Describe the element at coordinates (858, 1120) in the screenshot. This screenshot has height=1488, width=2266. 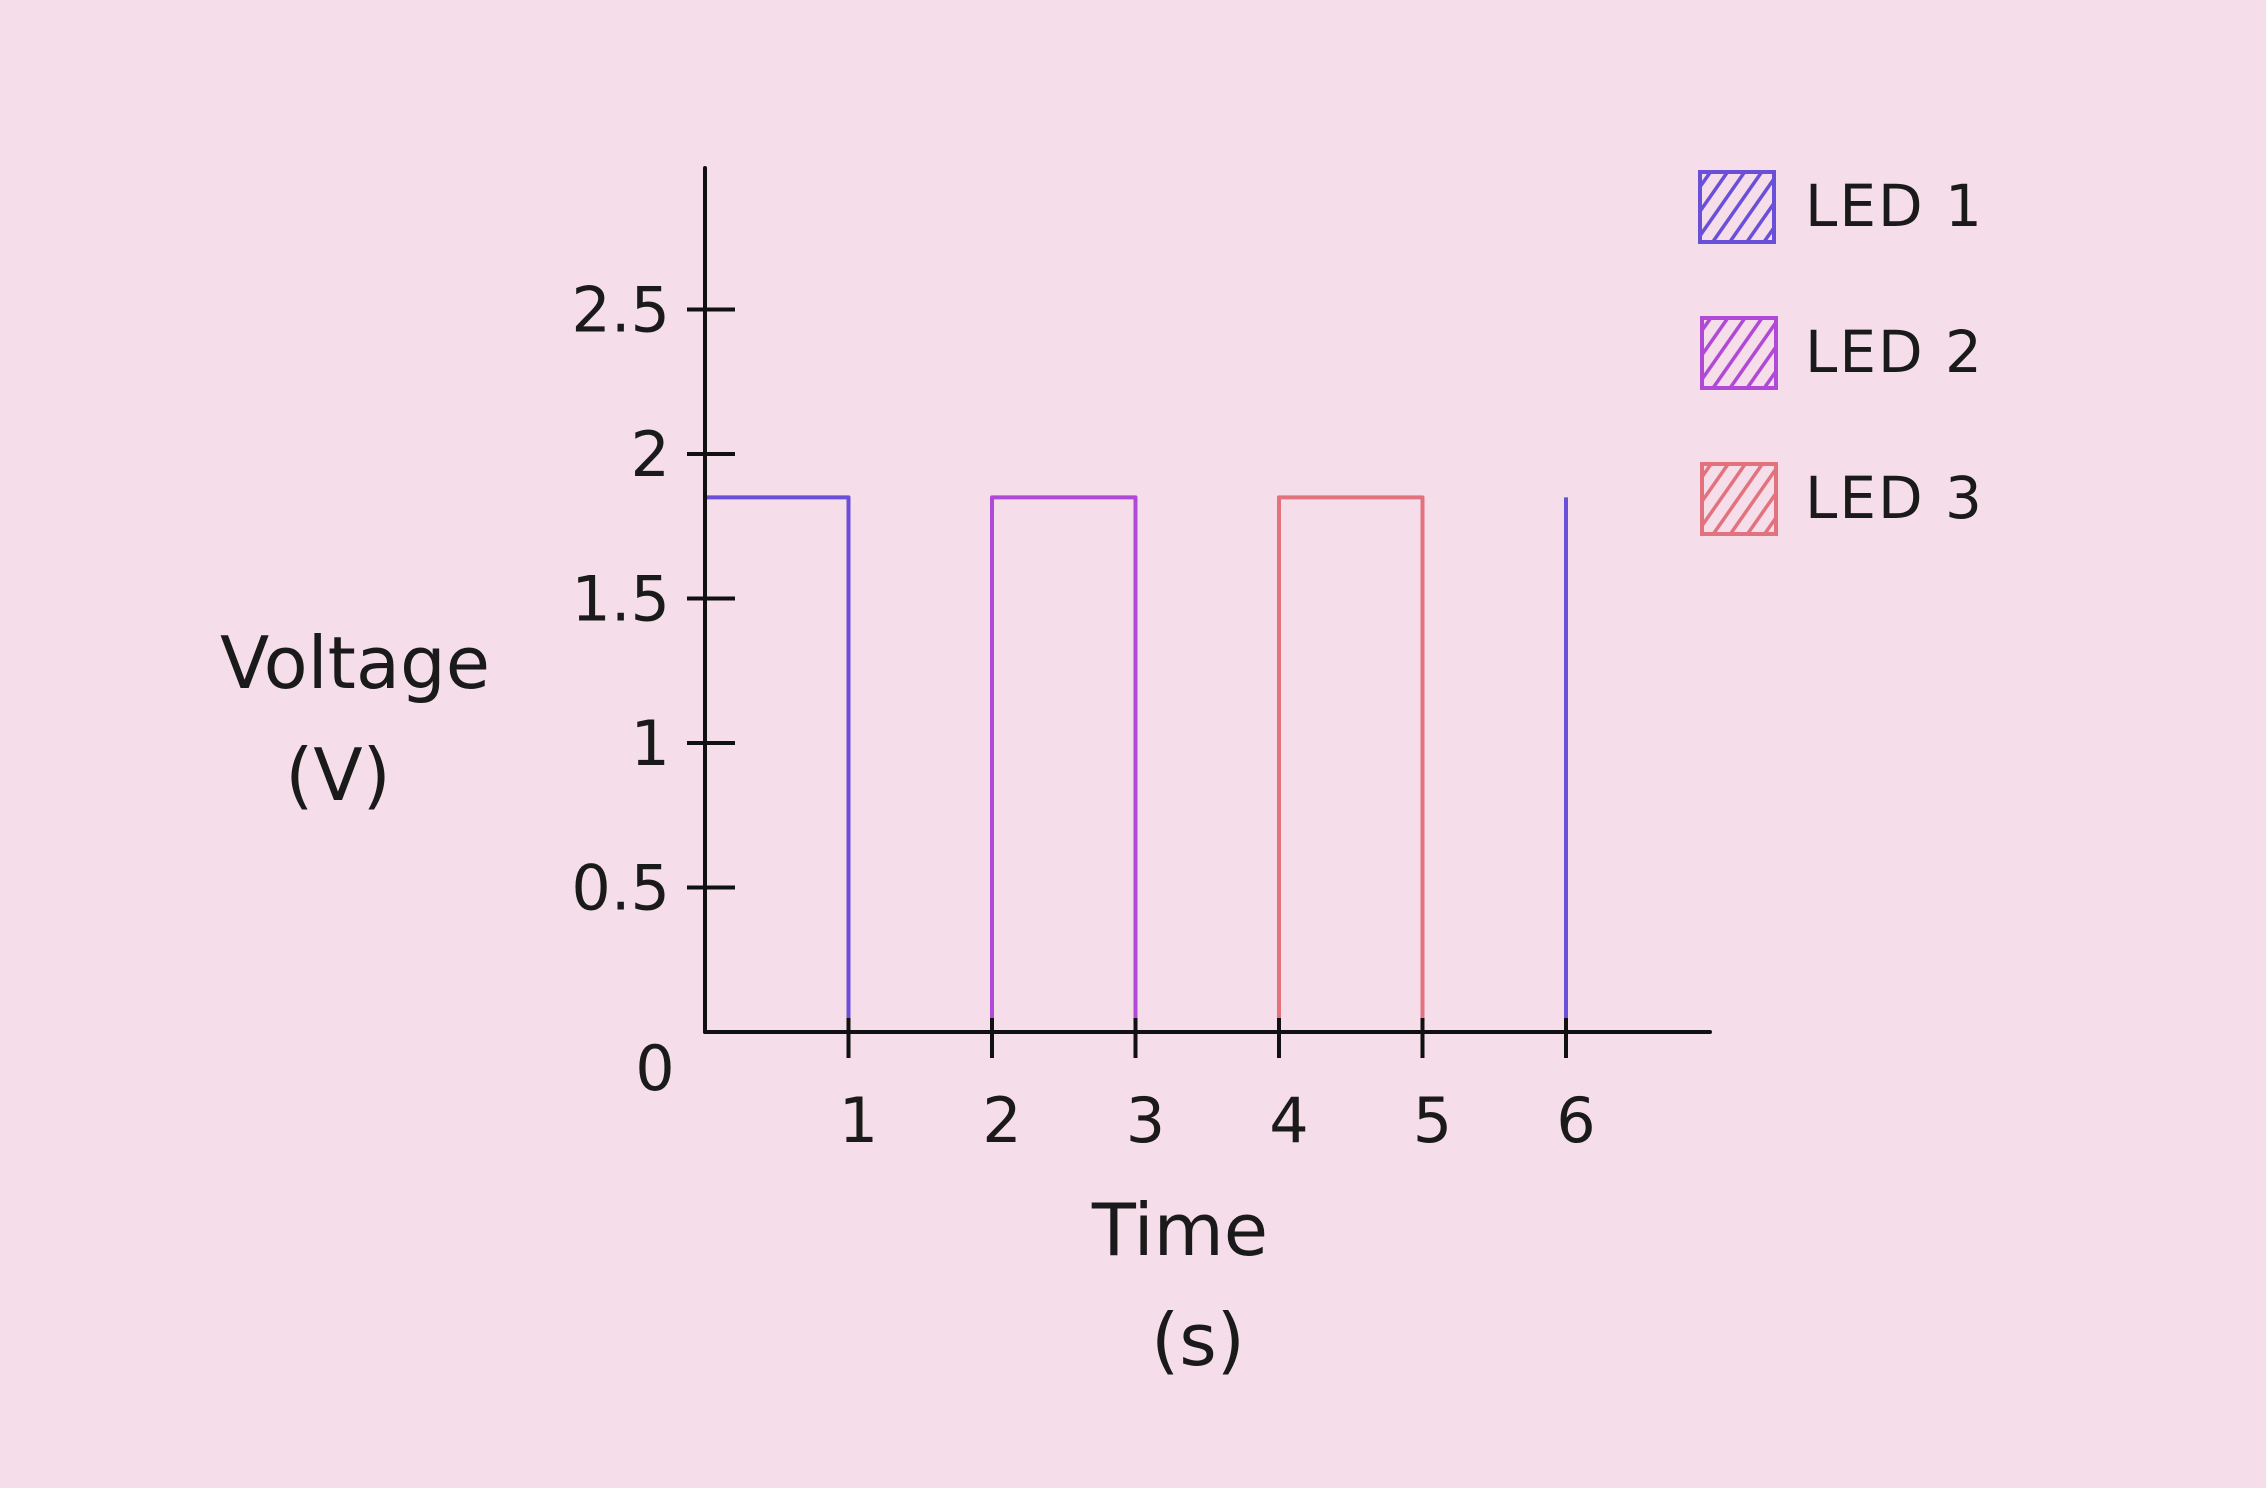
I see `x-tick-label: 1` at that location.